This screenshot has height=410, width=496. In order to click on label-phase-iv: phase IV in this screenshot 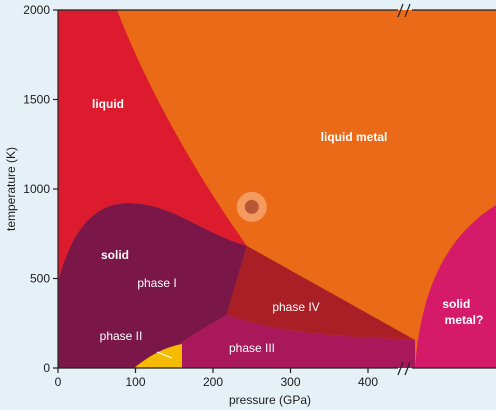, I will do `click(295, 307)`.